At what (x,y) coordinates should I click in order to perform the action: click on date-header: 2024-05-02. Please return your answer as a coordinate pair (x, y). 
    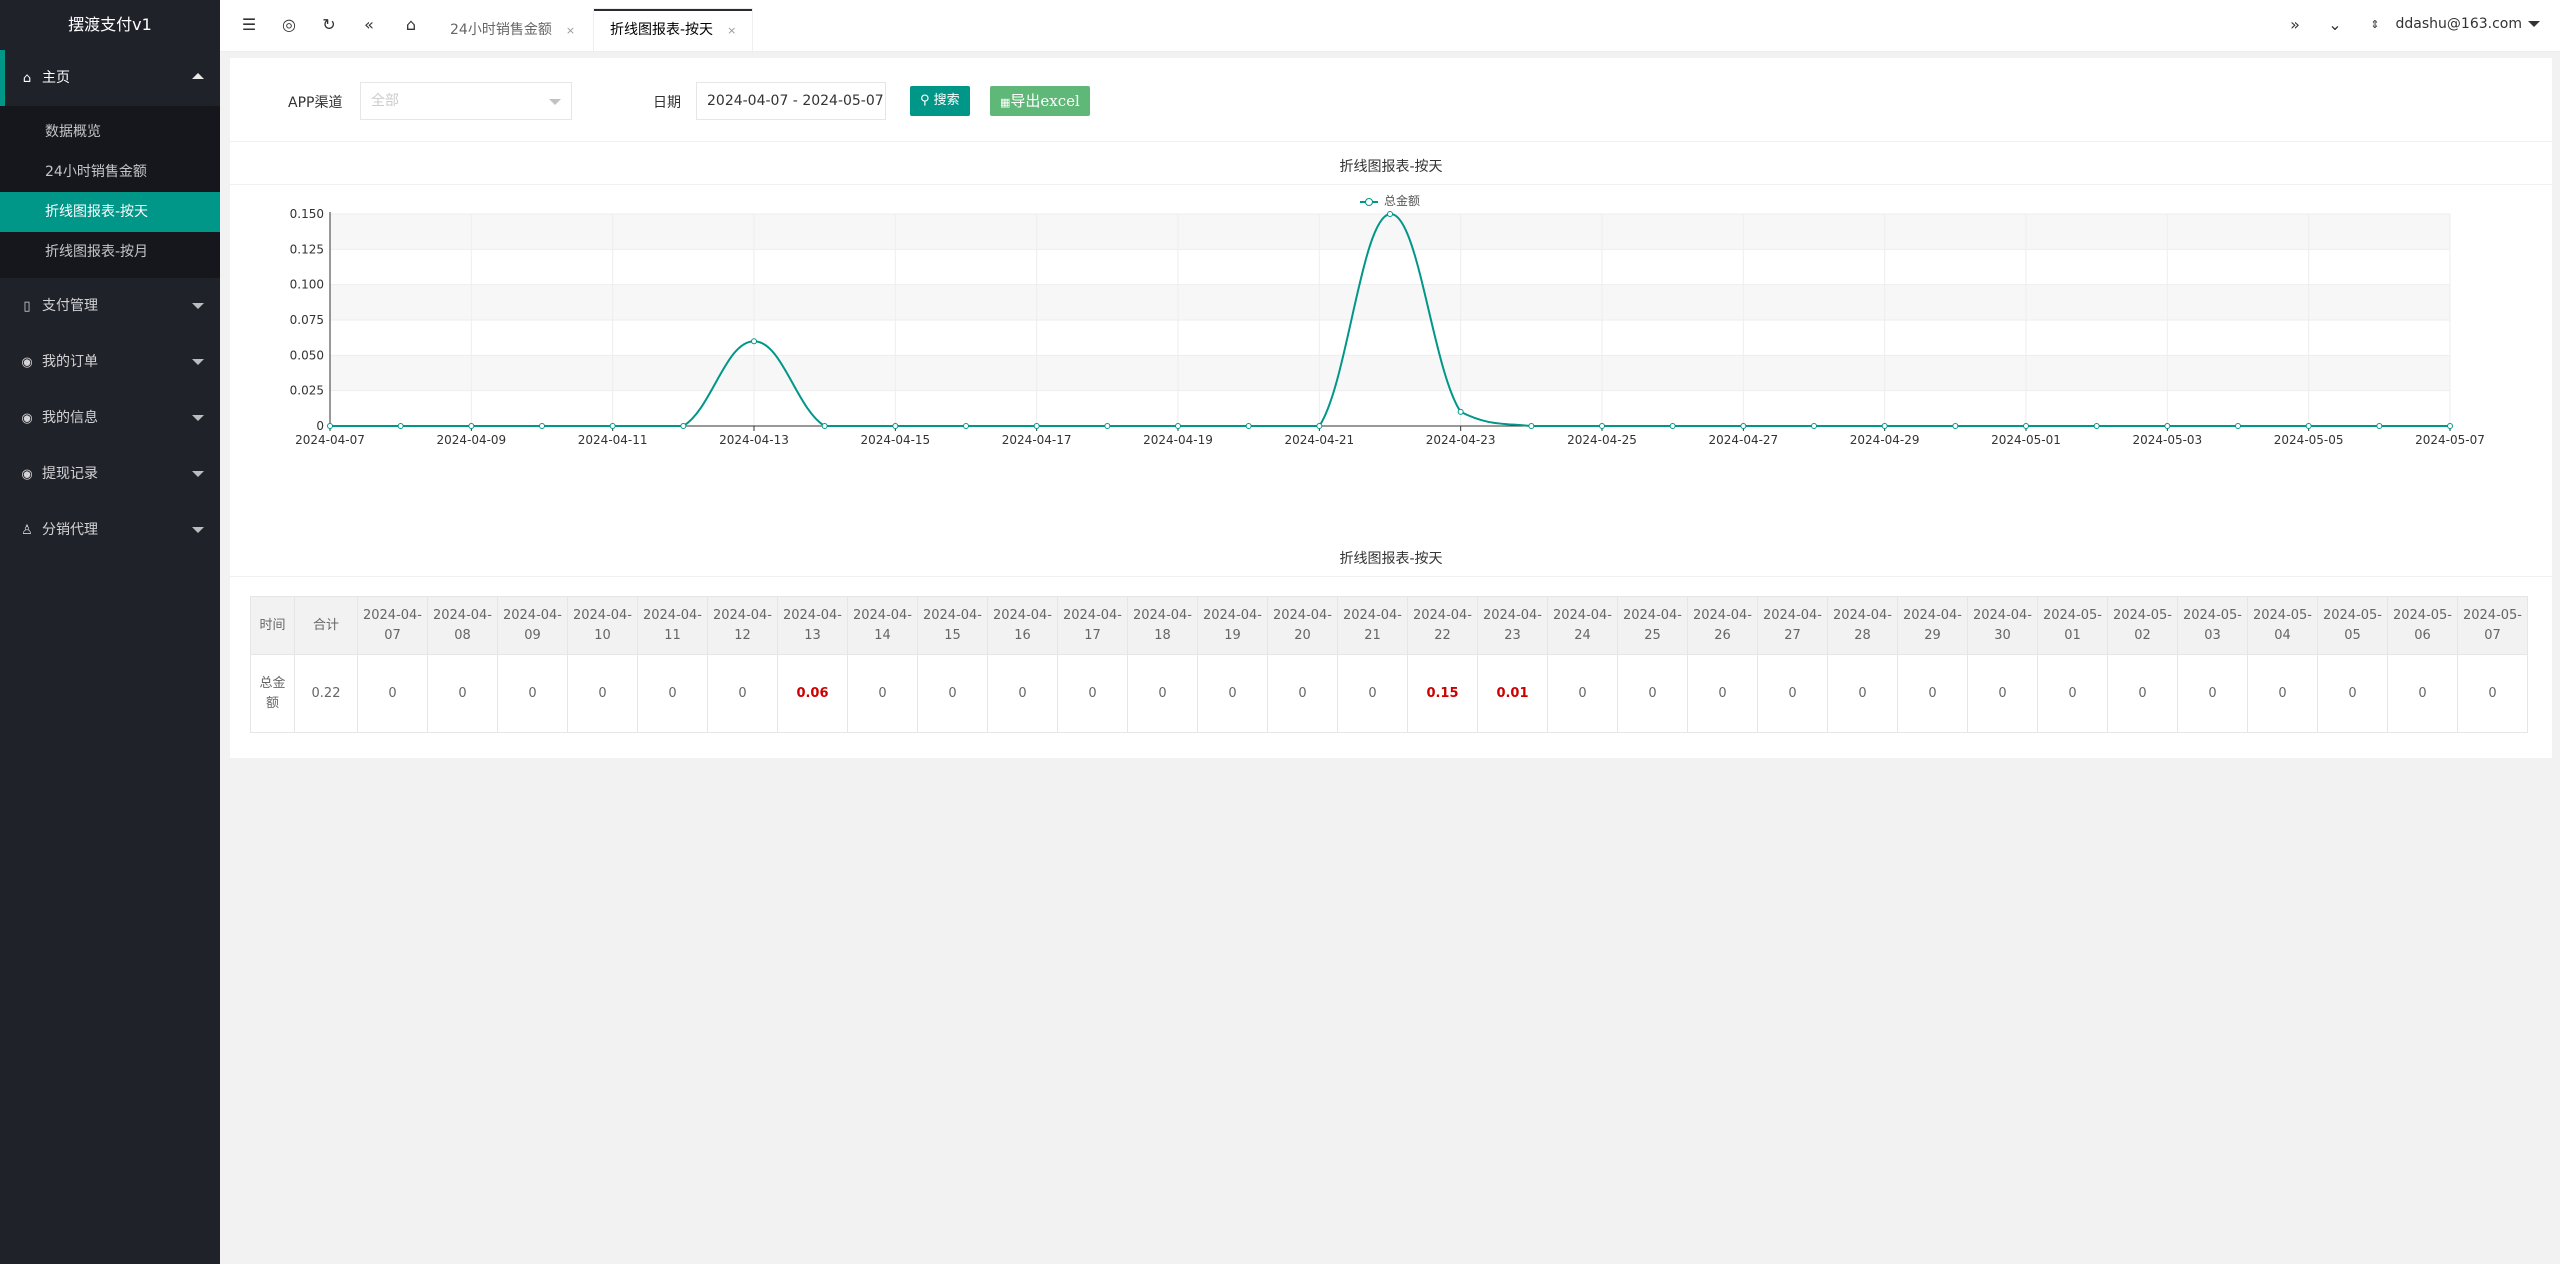
    Looking at the image, I should click on (2142, 625).